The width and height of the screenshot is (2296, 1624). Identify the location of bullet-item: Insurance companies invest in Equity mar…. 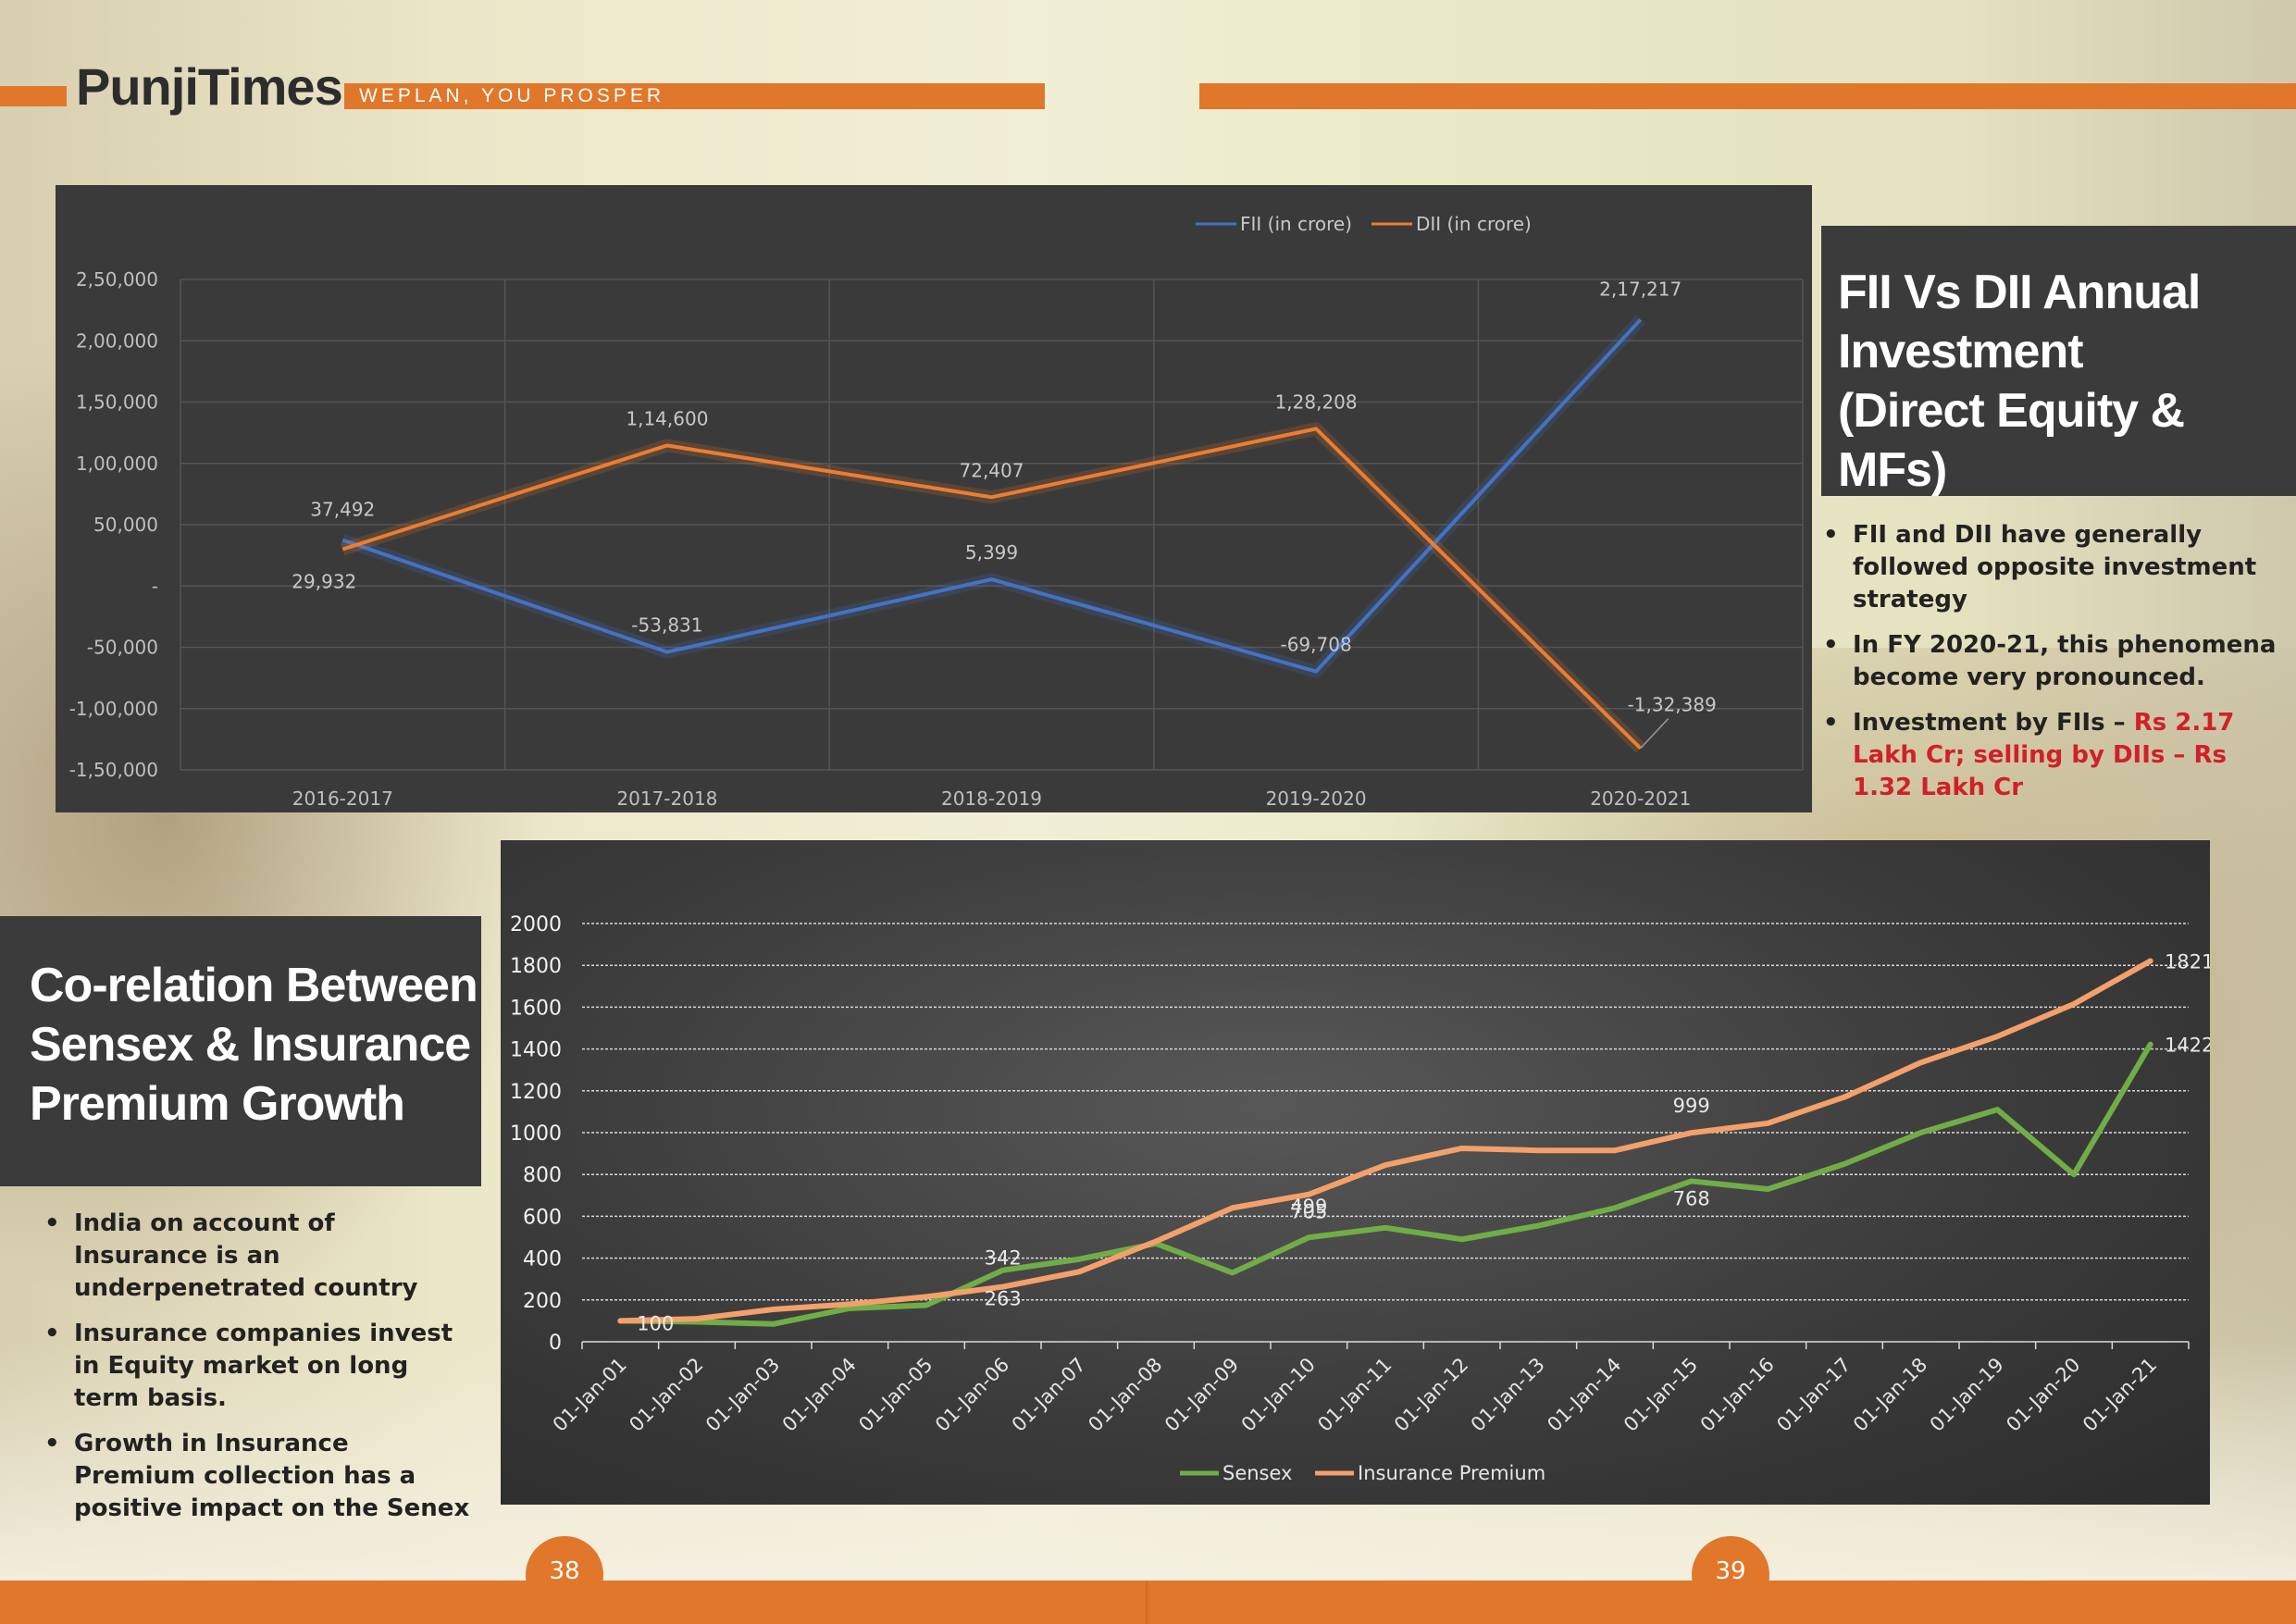
(258, 1366).